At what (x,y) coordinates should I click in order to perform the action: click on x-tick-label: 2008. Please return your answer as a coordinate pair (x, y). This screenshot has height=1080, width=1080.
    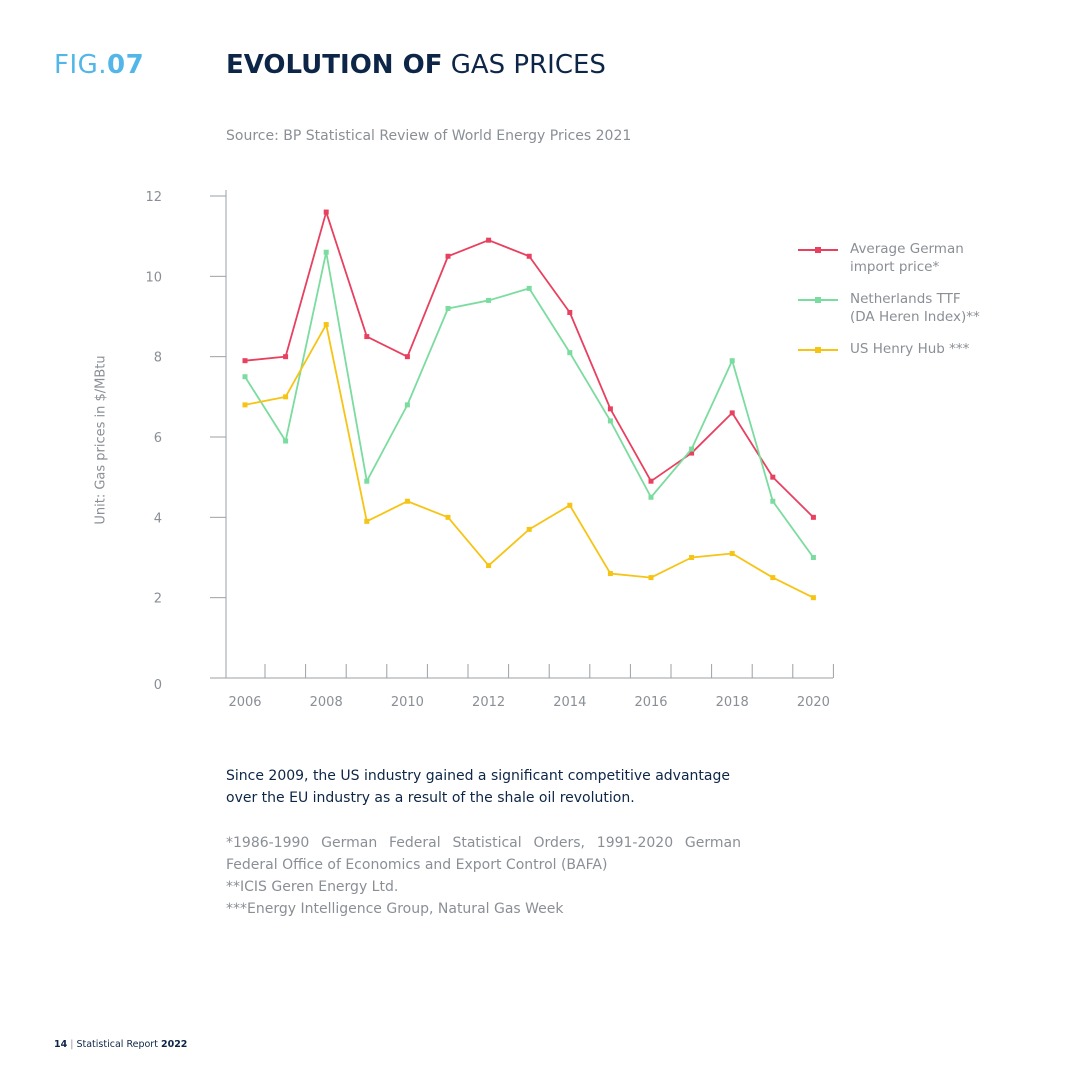
    Looking at the image, I should click on (326, 702).